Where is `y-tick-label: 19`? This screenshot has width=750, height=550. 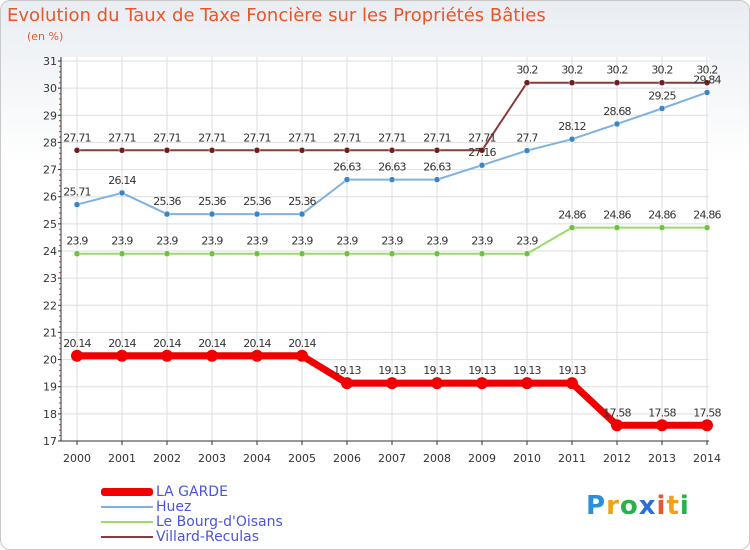 y-tick-label: 19 is located at coordinates (50, 387).